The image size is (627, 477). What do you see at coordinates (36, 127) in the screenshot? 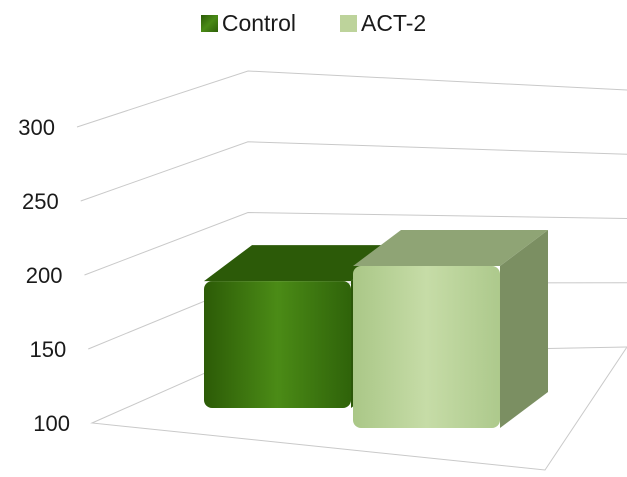
I see `y-tick-label: 300` at bounding box center [36, 127].